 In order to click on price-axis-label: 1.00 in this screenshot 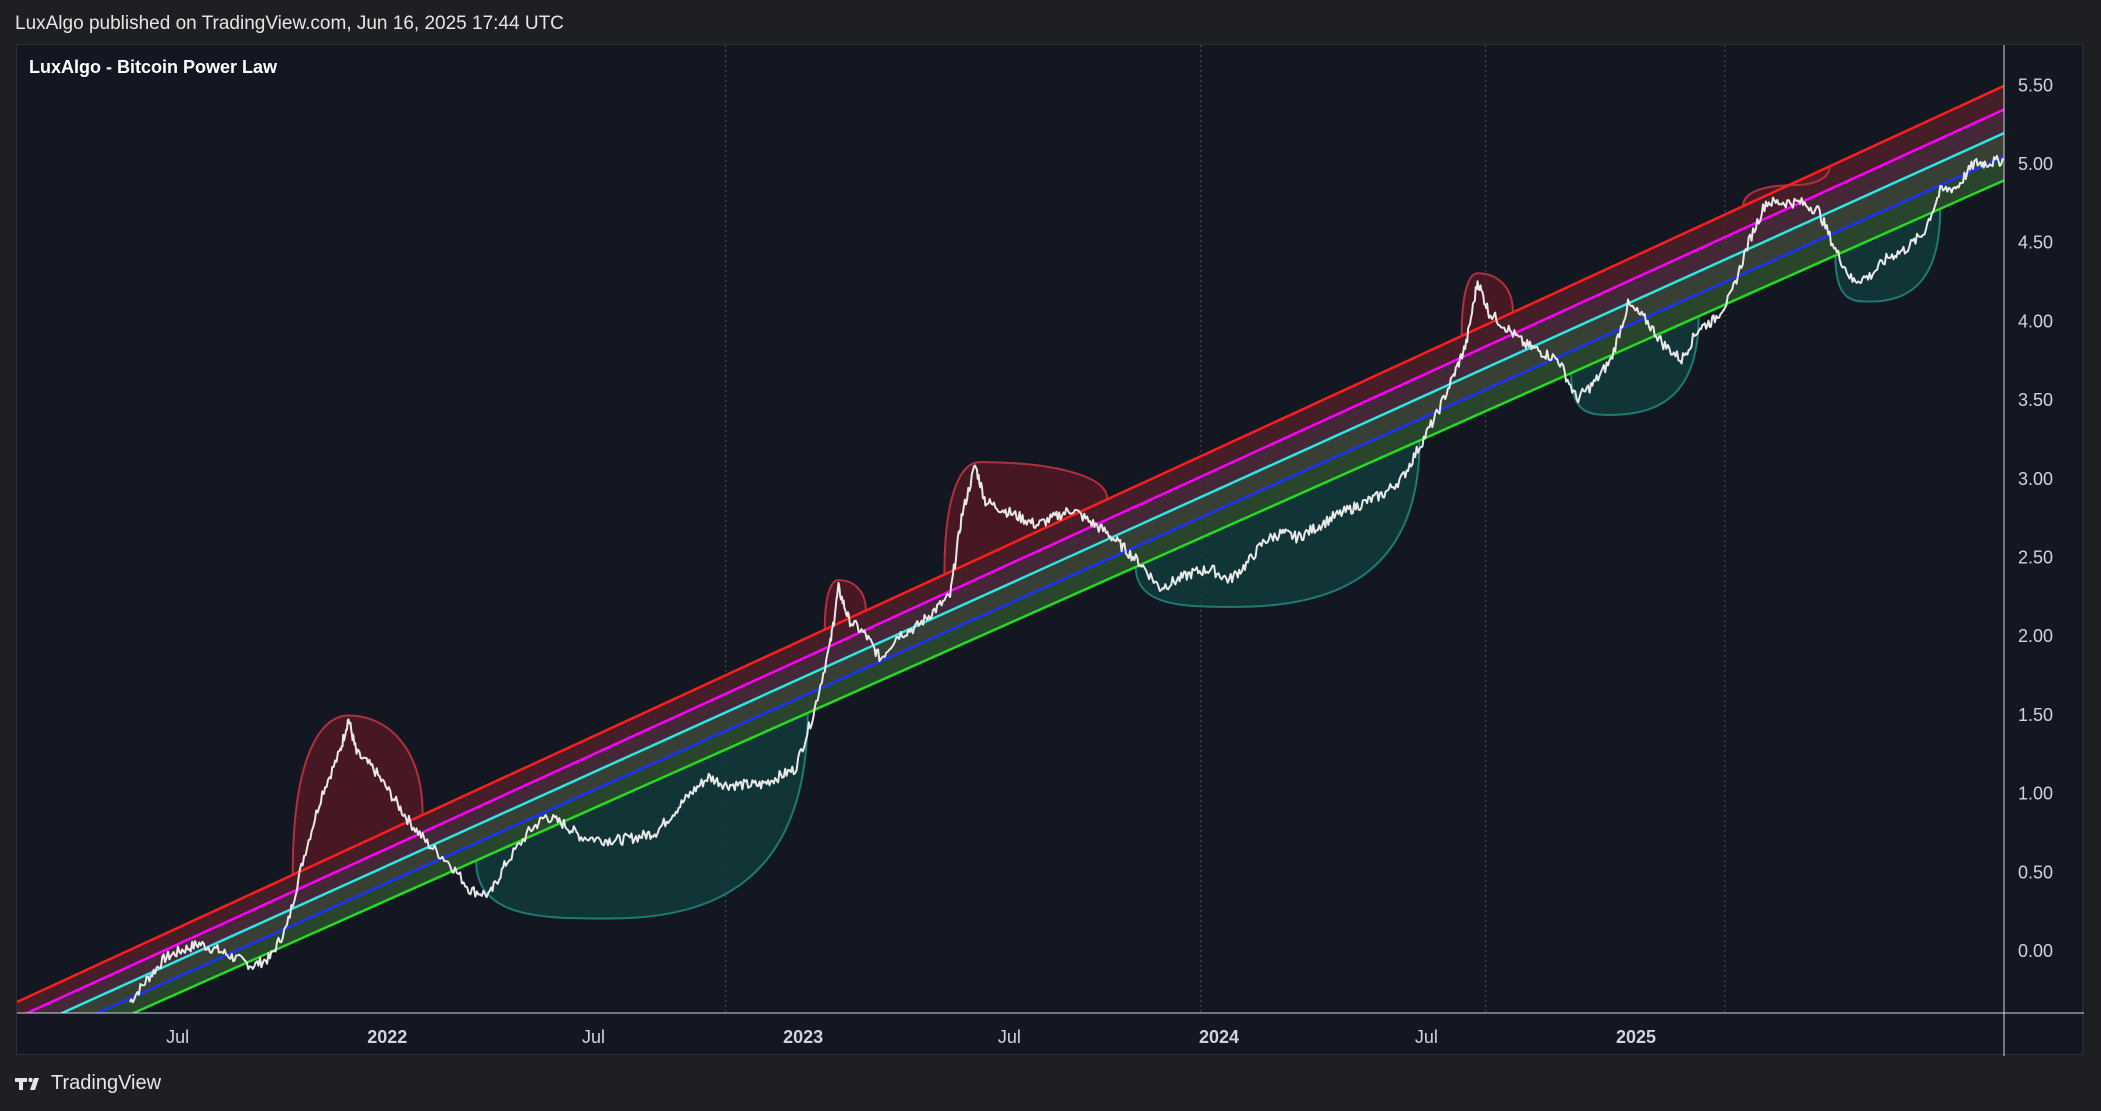, I will do `click(2035, 794)`.